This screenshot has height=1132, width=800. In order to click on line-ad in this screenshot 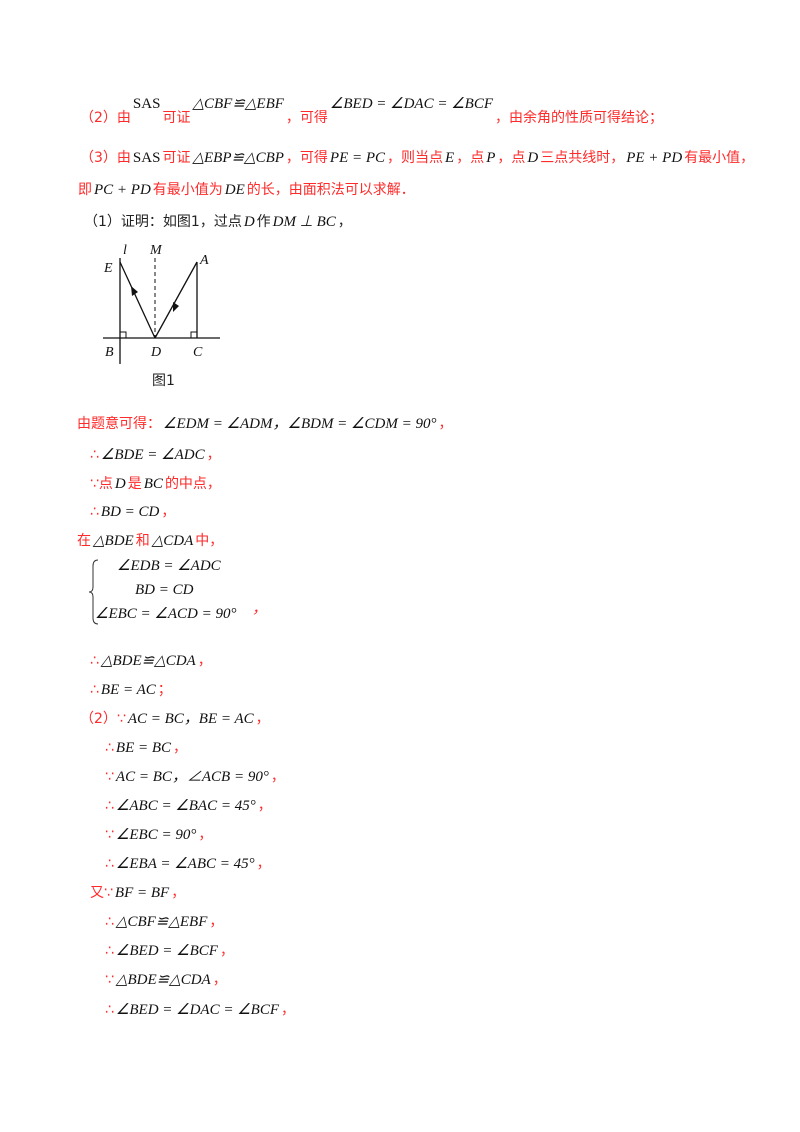, I will do `click(176, 300)`.